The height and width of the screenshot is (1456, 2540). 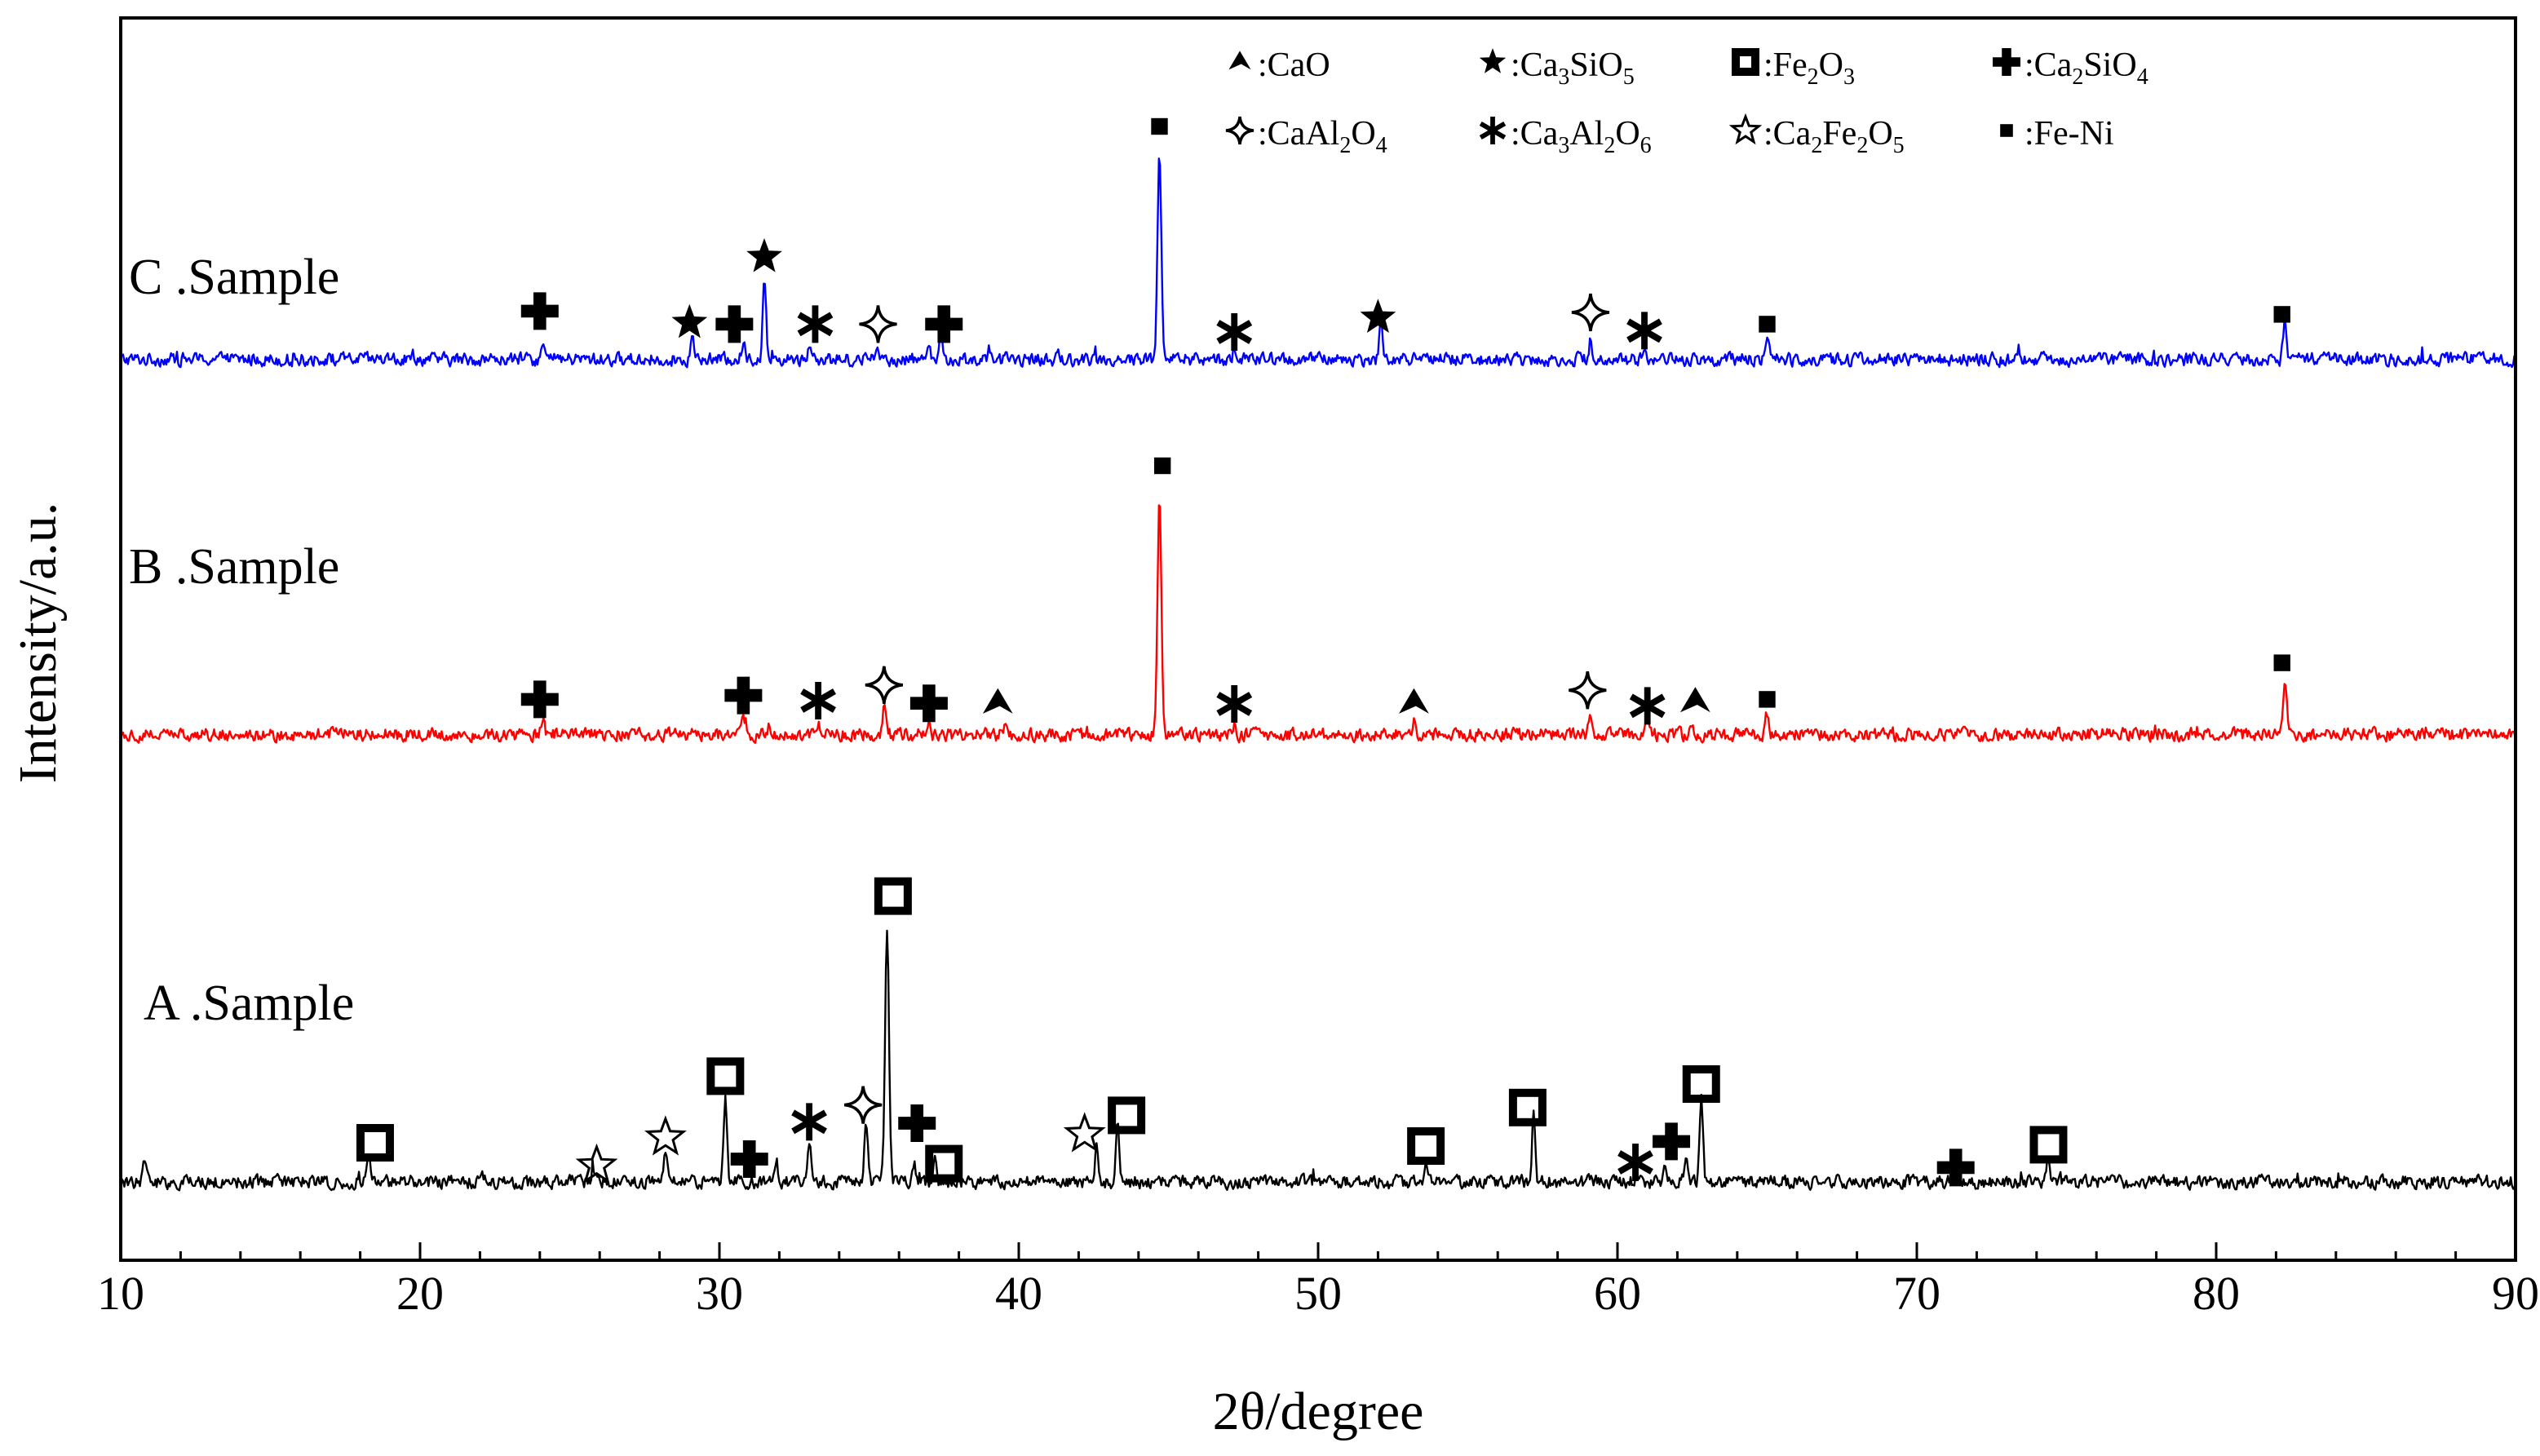 What do you see at coordinates (1318, 1293) in the screenshot?
I see `x-tick-label: 50` at bounding box center [1318, 1293].